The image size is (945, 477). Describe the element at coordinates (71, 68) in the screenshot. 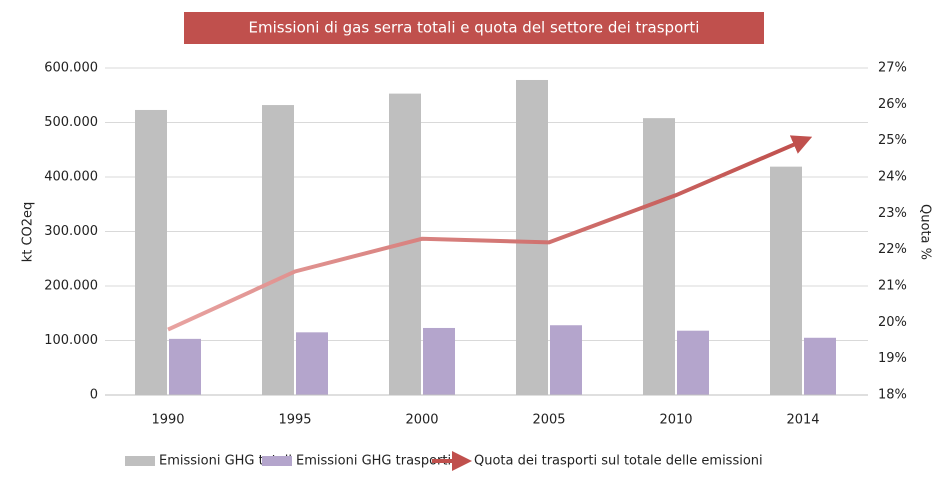

I see `y-tick-label: 600.000` at that location.